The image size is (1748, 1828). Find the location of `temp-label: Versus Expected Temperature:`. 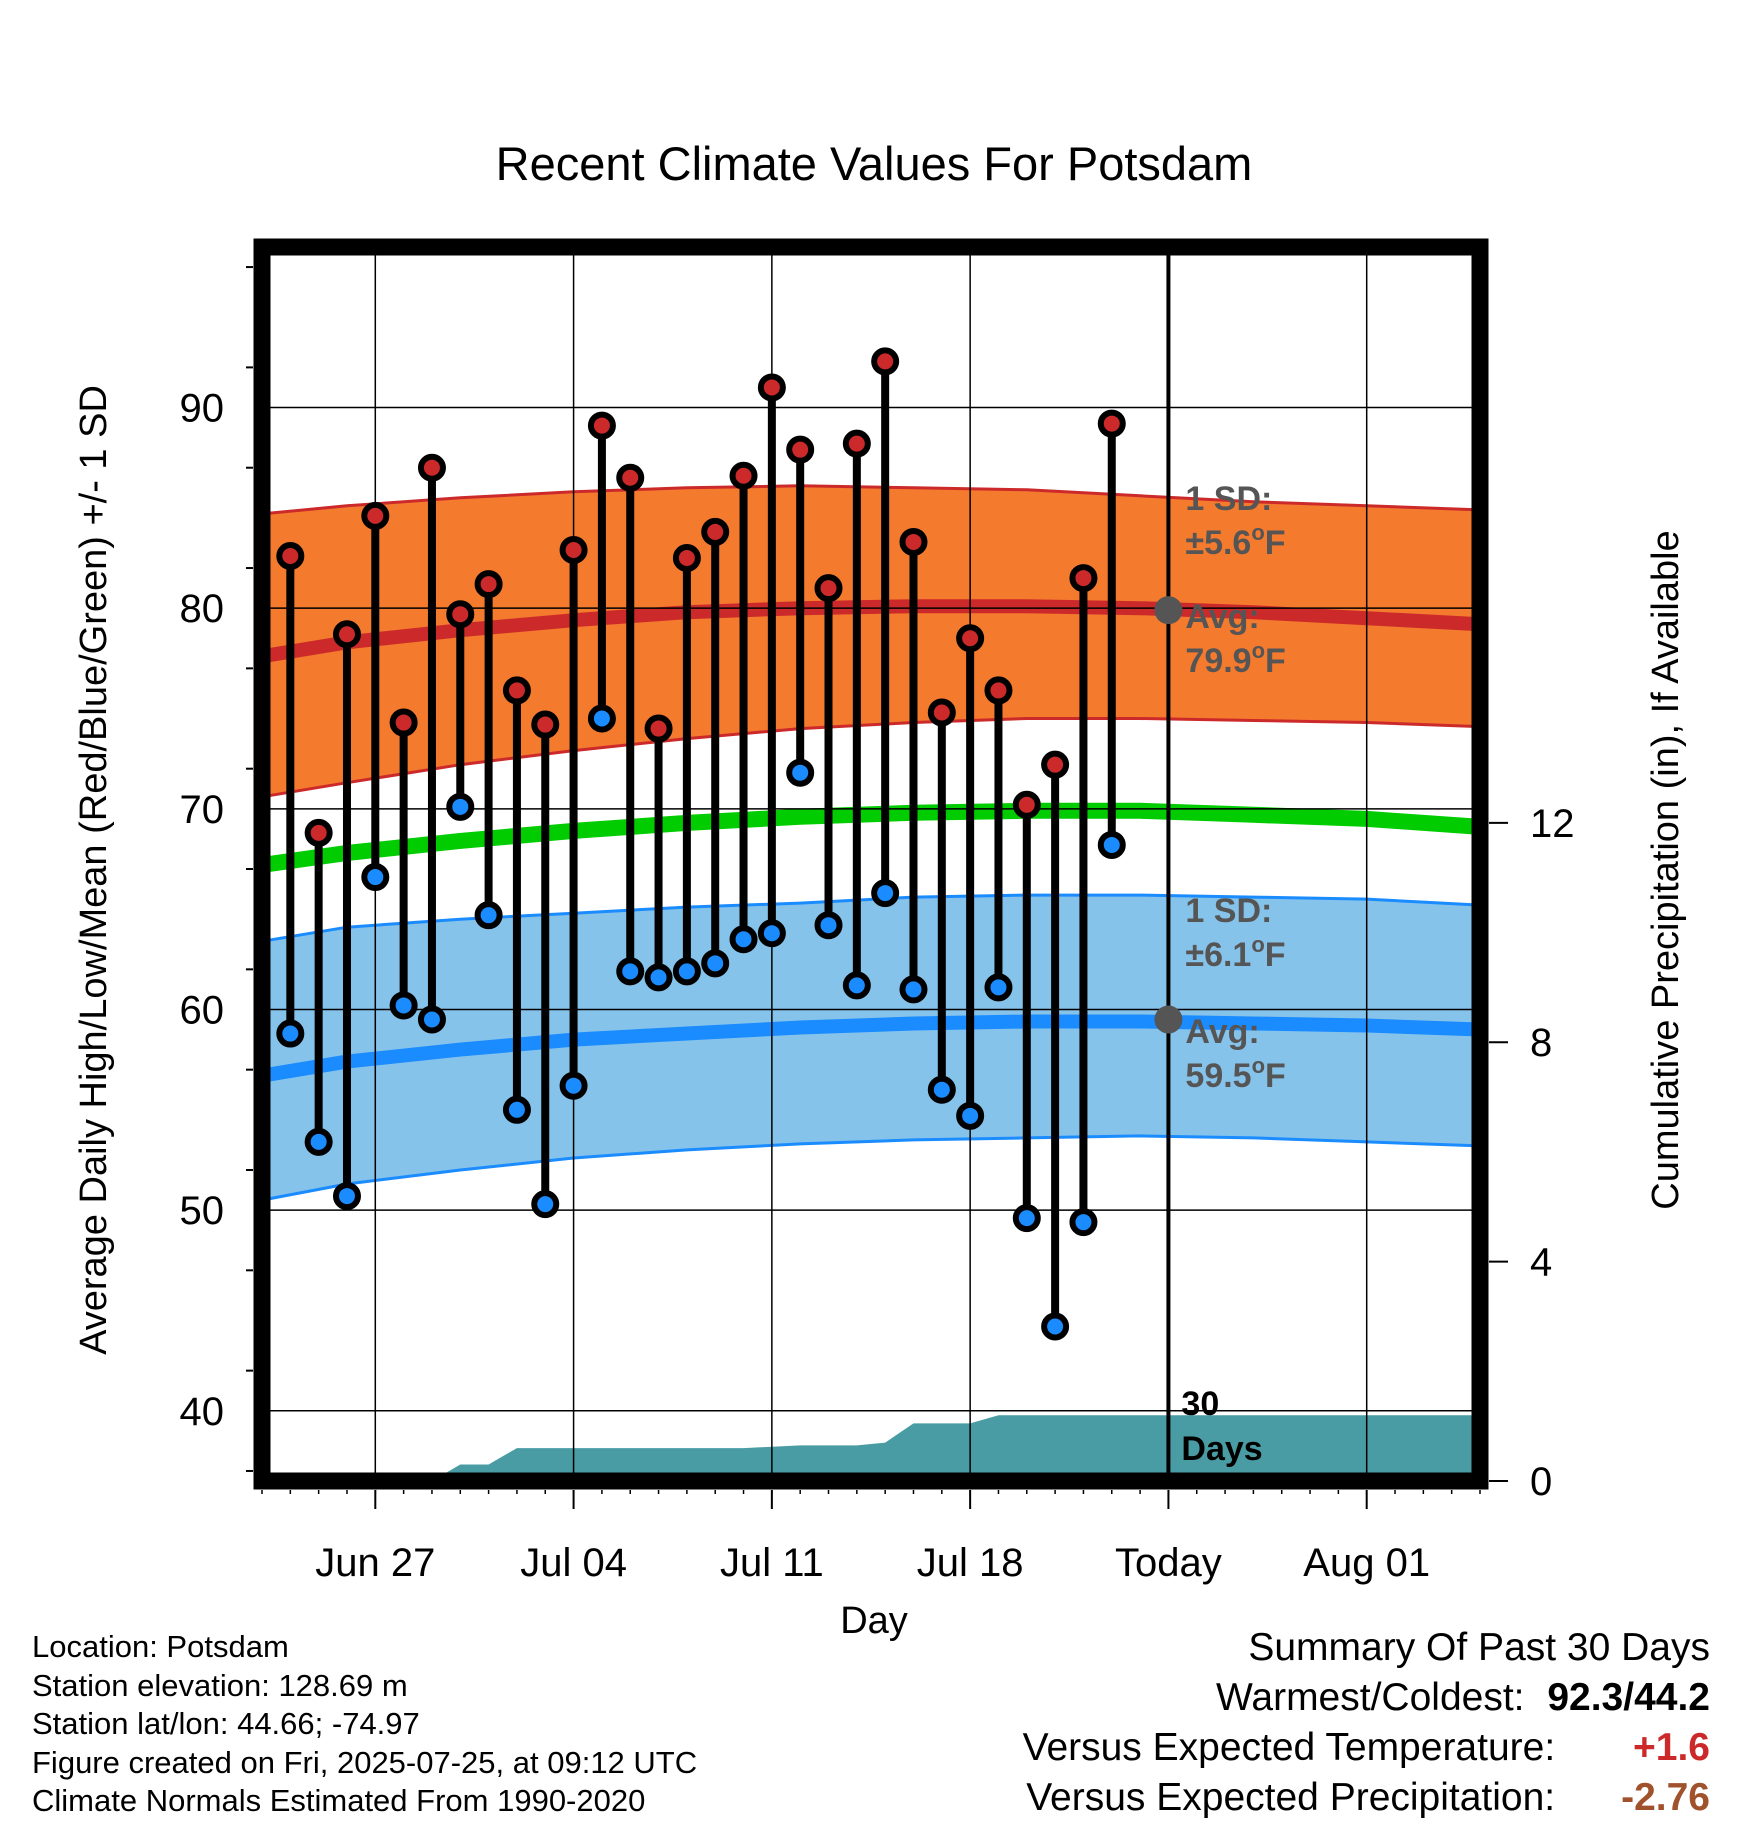

temp-label: Versus Expected Temperature: is located at coordinates (1289, 1747).